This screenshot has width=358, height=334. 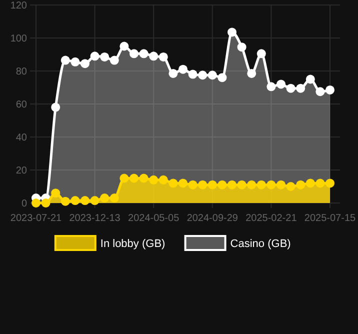 I want to click on x-tick-label: 2025-02-21, so click(x=272, y=218).